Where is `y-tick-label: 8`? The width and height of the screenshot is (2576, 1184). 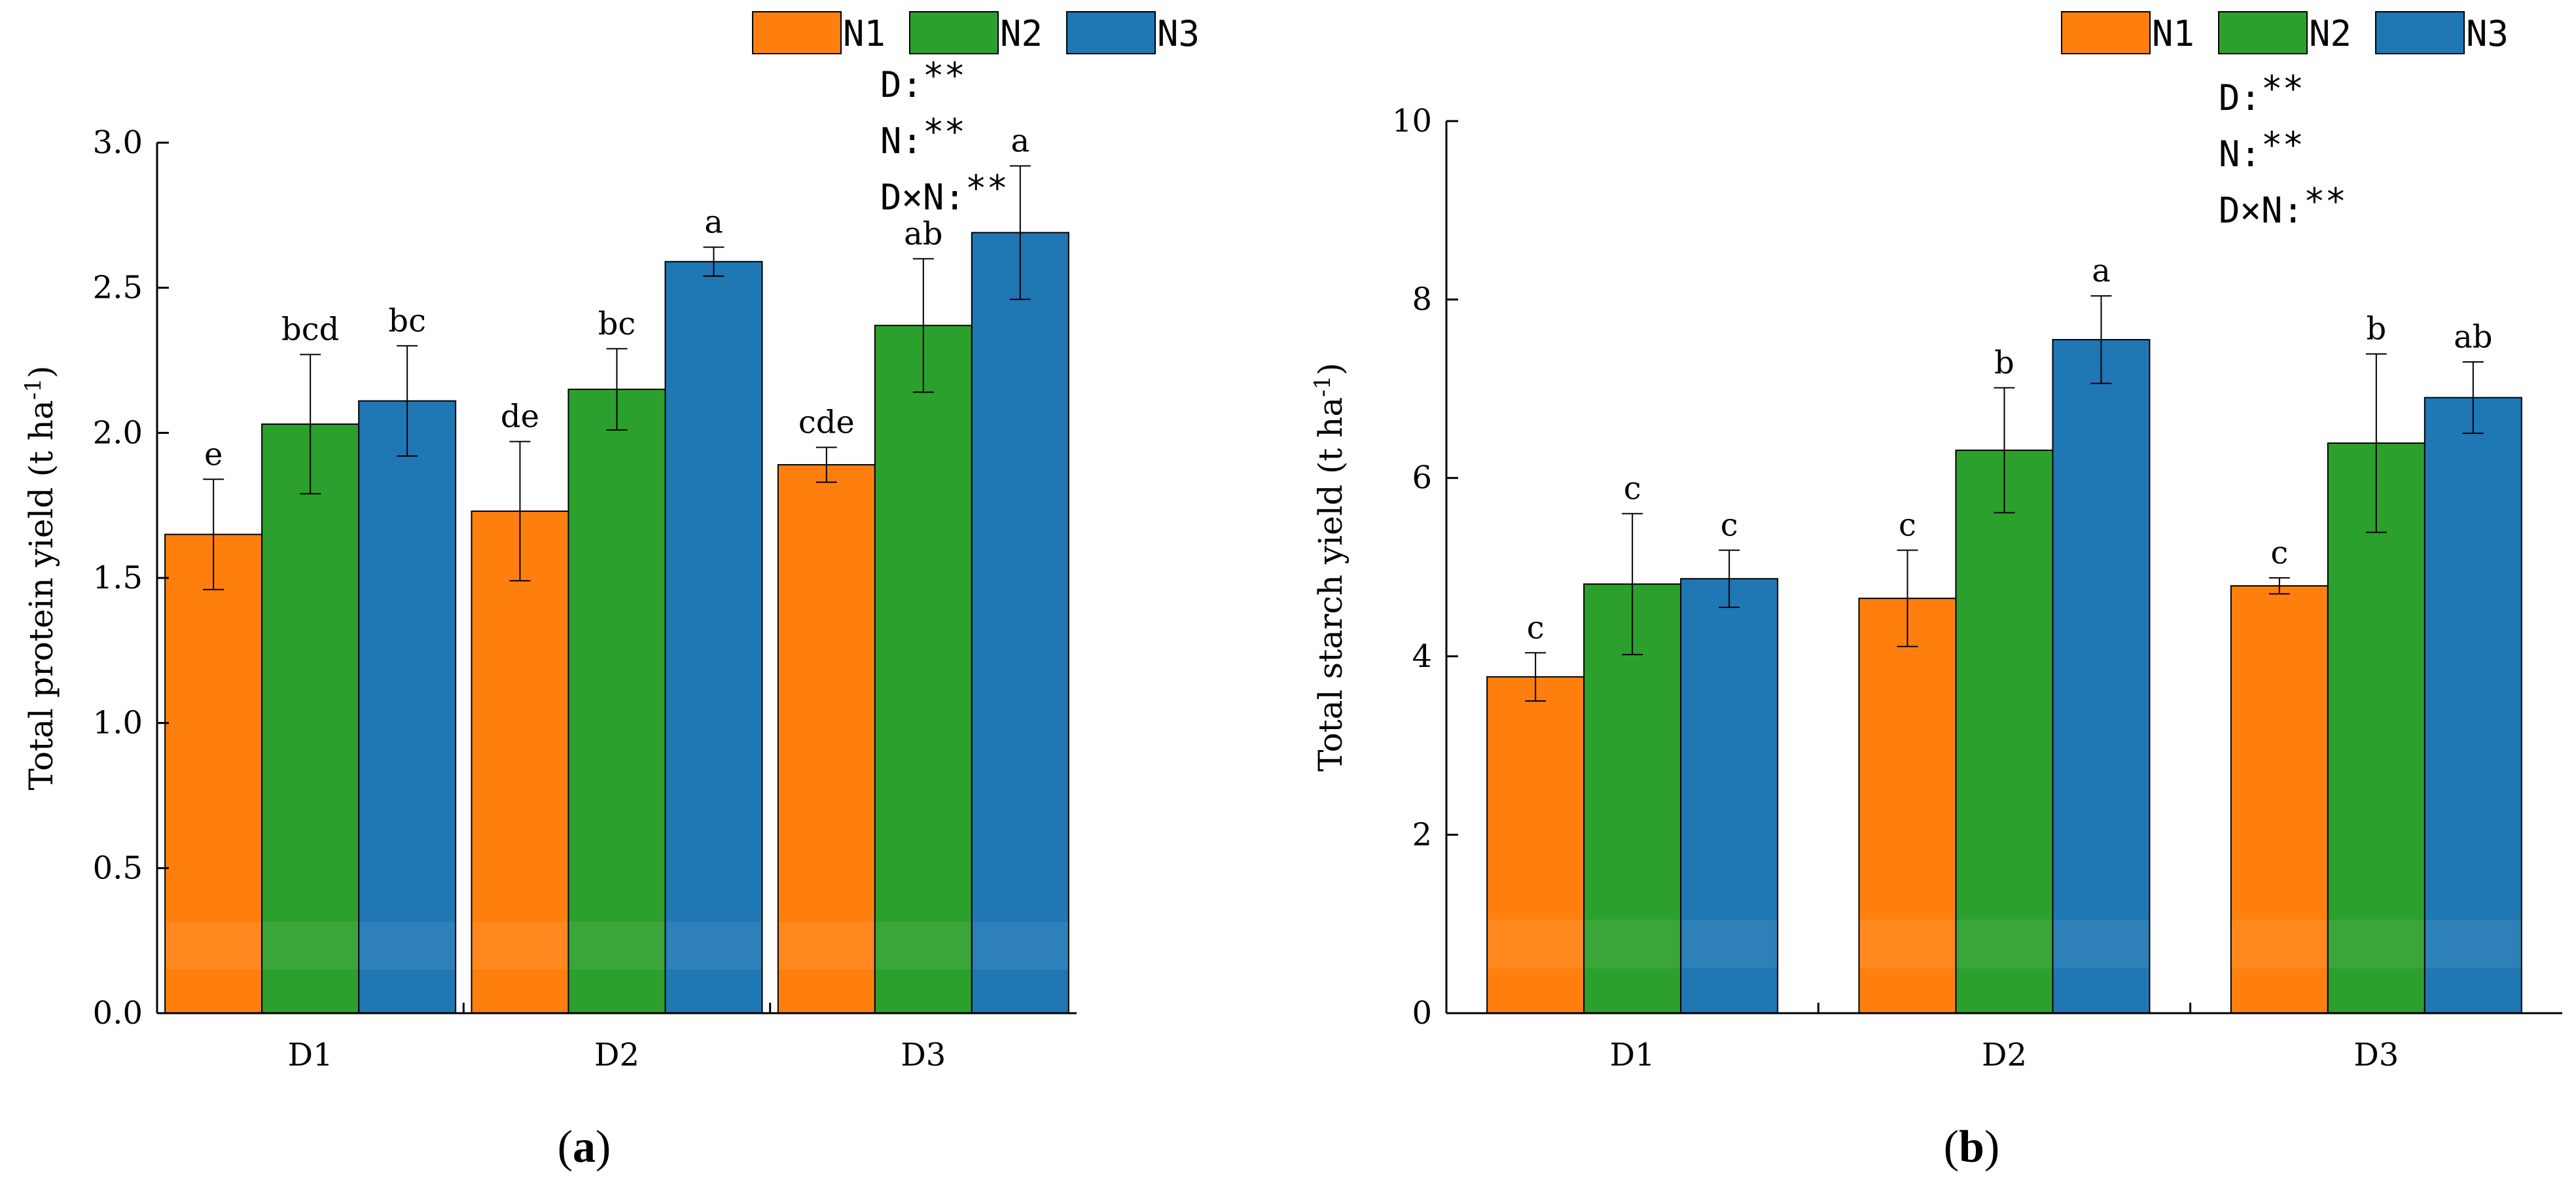 y-tick-label: 8 is located at coordinates (1422, 299).